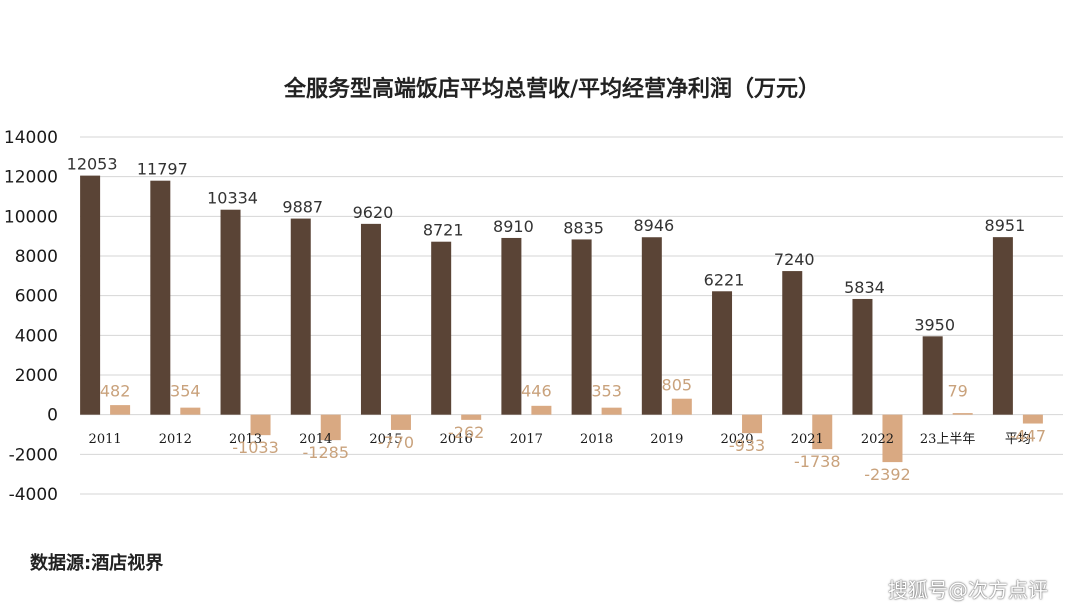 Image resolution: width=1080 pixels, height=611 pixels. Describe the element at coordinates (385, 439) in the screenshot. I see `x-tick-label: 2015` at that location.